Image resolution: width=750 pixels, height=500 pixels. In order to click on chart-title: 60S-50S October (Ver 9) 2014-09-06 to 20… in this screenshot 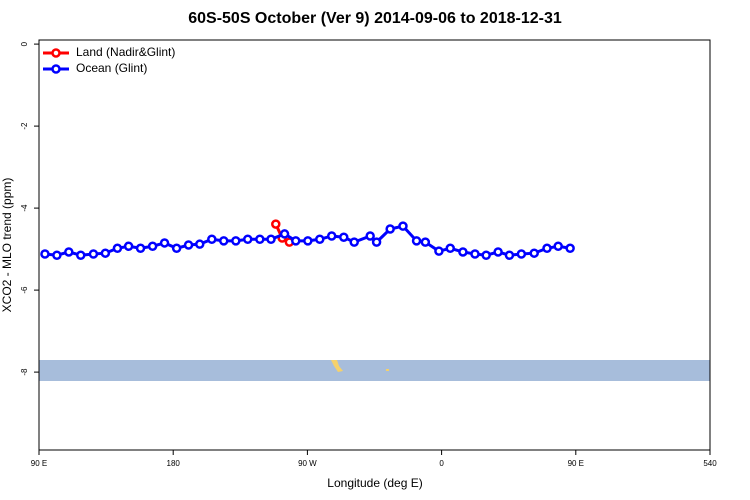, I will do `click(375, 18)`.